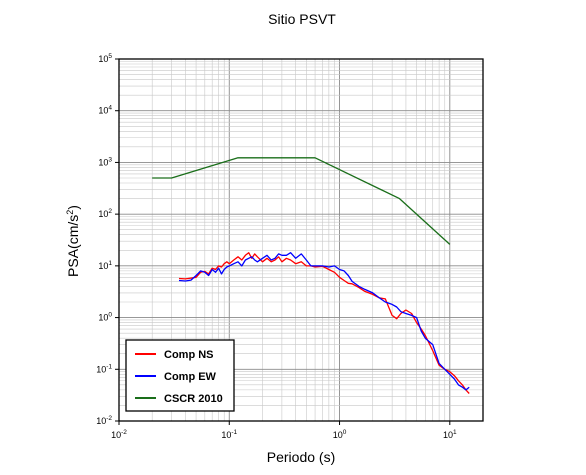 Image resolution: width=586 pixels, height=475 pixels. What do you see at coordinates (302, 19) in the screenshot?
I see `chart-title: Sitio PSVT` at bounding box center [302, 19].